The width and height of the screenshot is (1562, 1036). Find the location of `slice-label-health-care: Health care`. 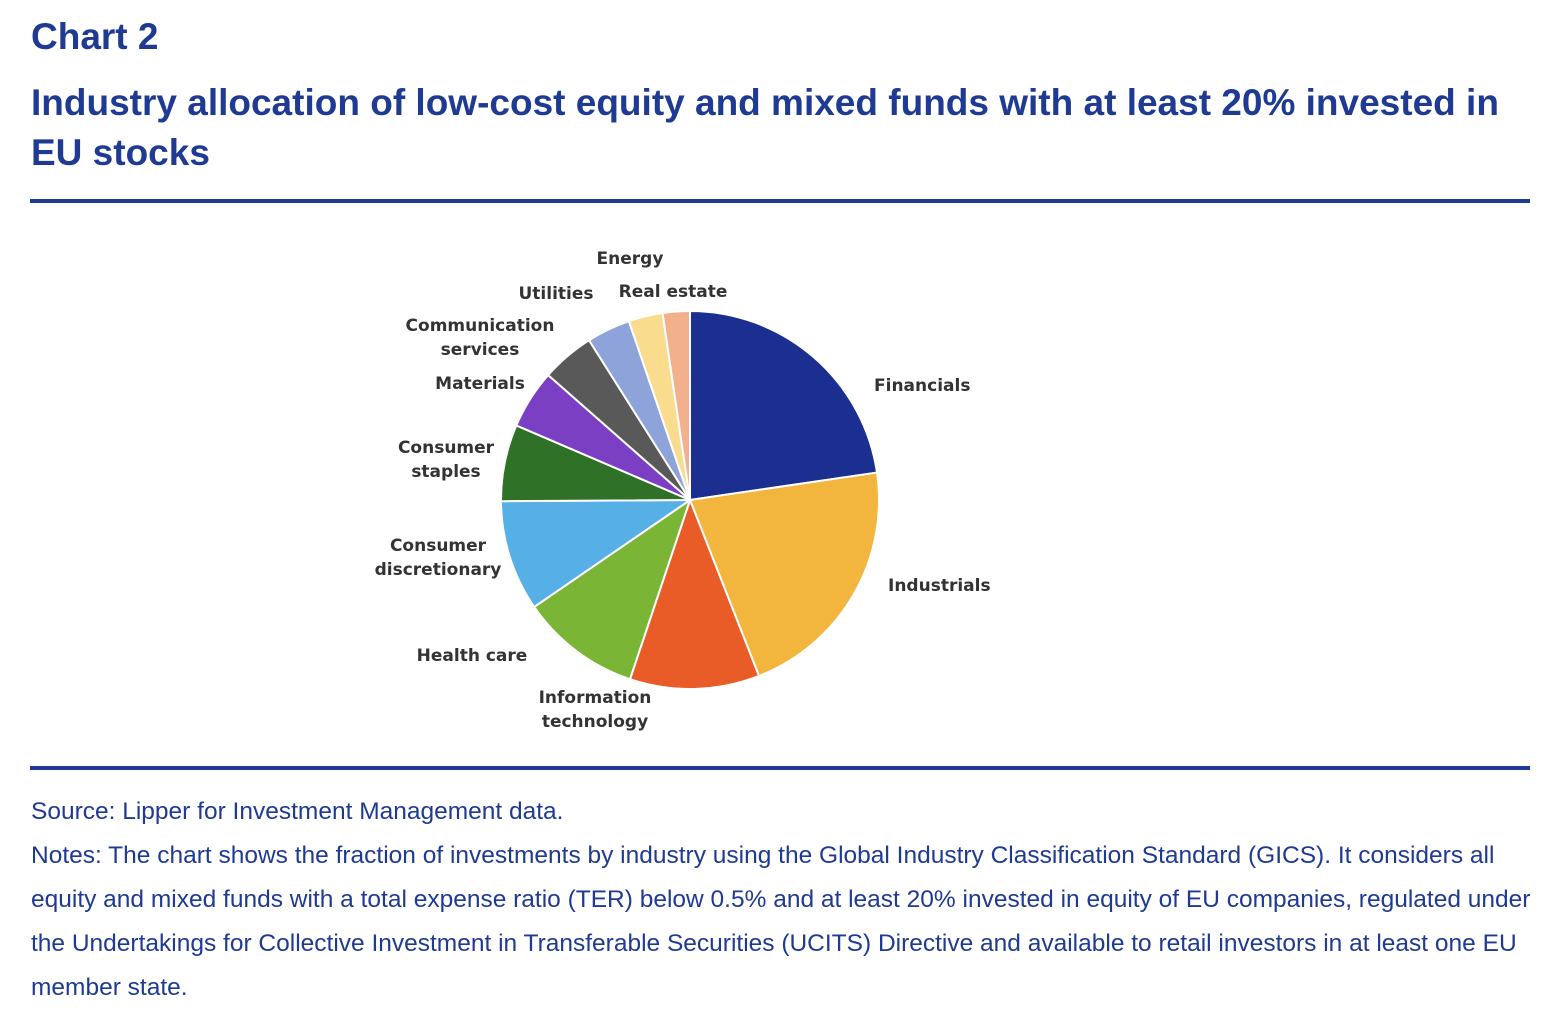

slice-label-health-care: Health care is located at coordinates (472, 656).